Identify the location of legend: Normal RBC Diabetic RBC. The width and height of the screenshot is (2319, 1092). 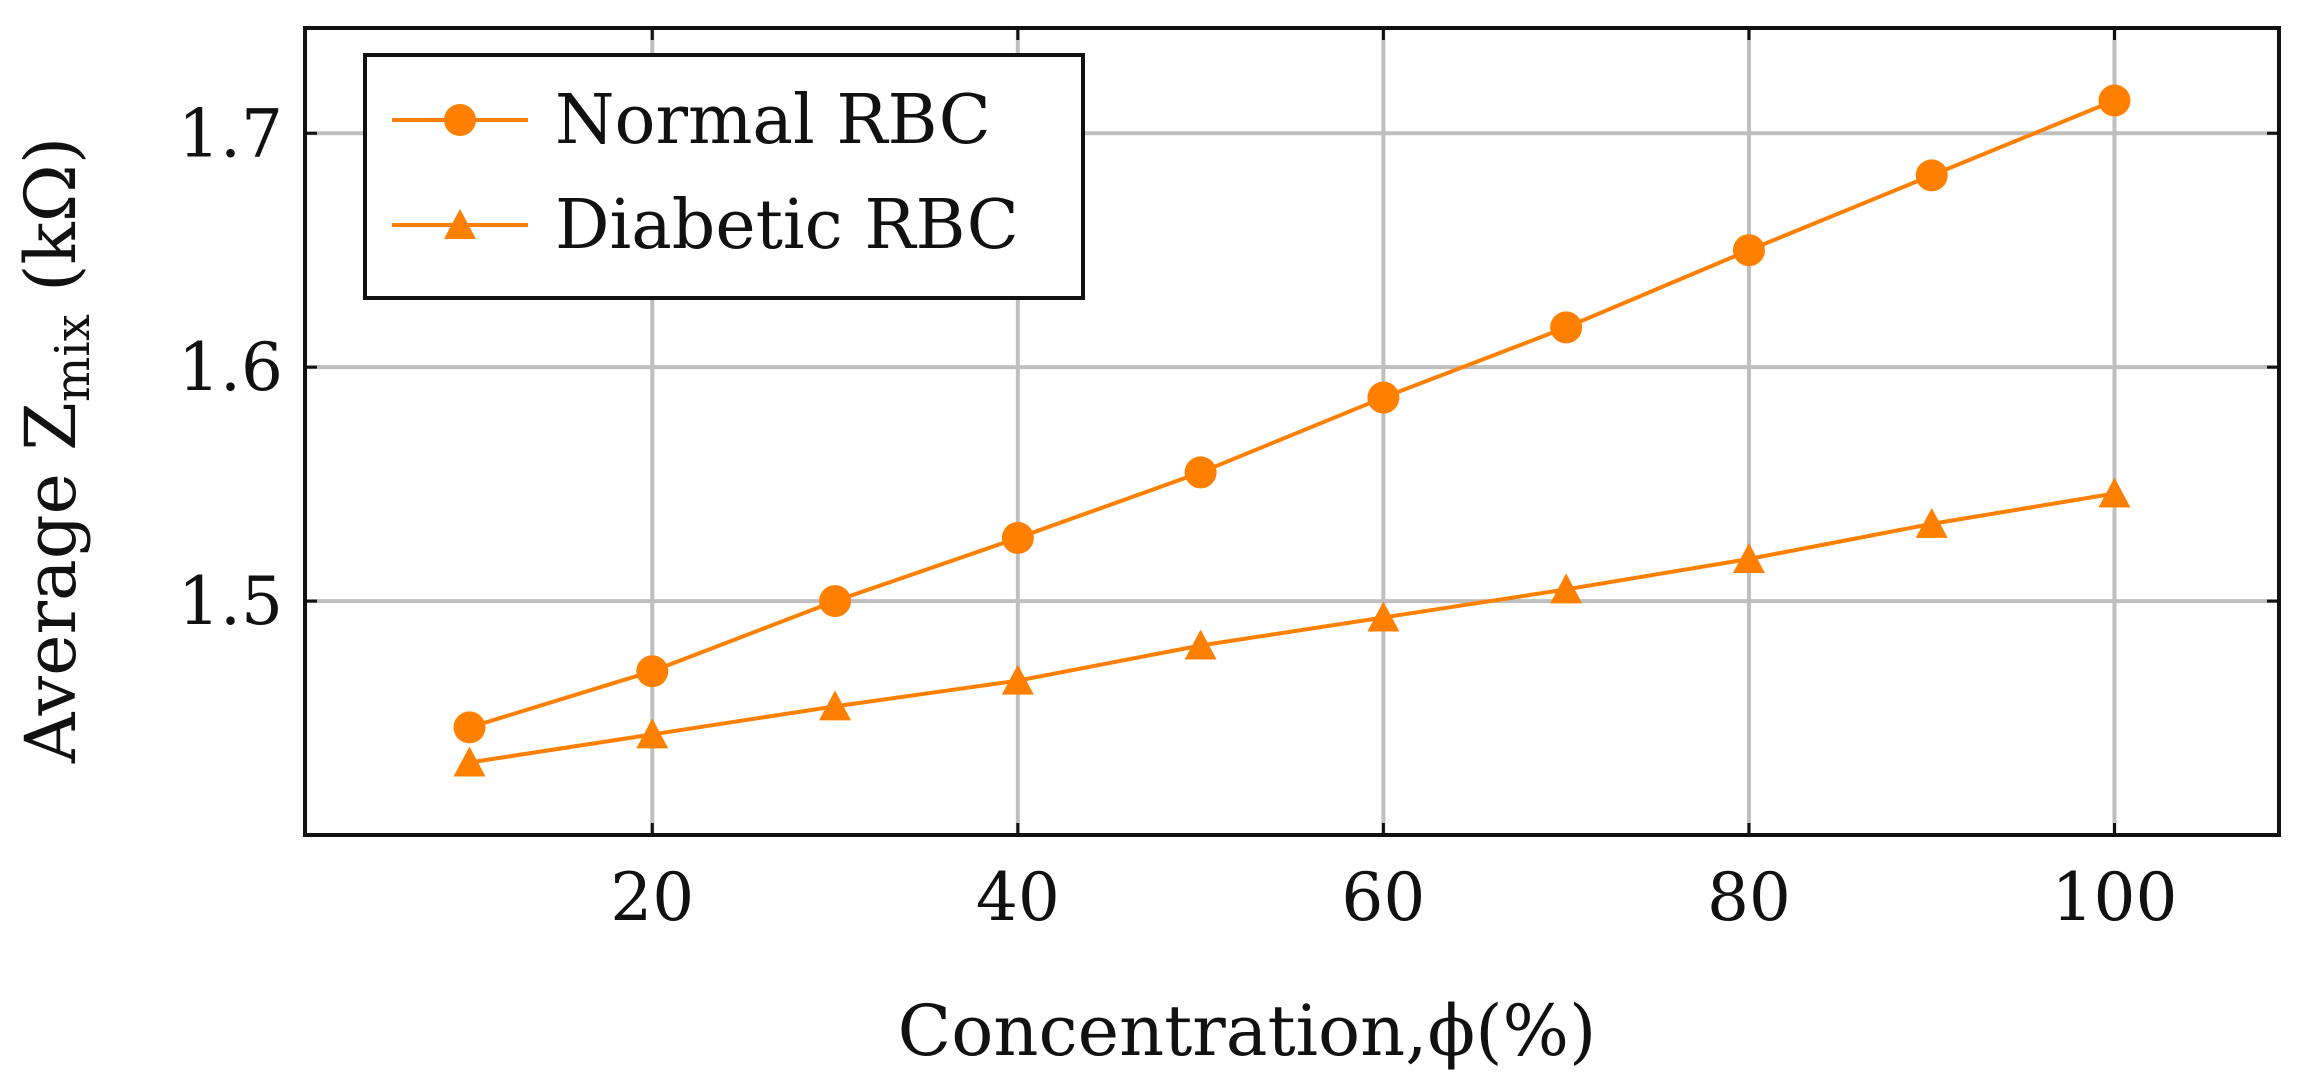
(724, 176).